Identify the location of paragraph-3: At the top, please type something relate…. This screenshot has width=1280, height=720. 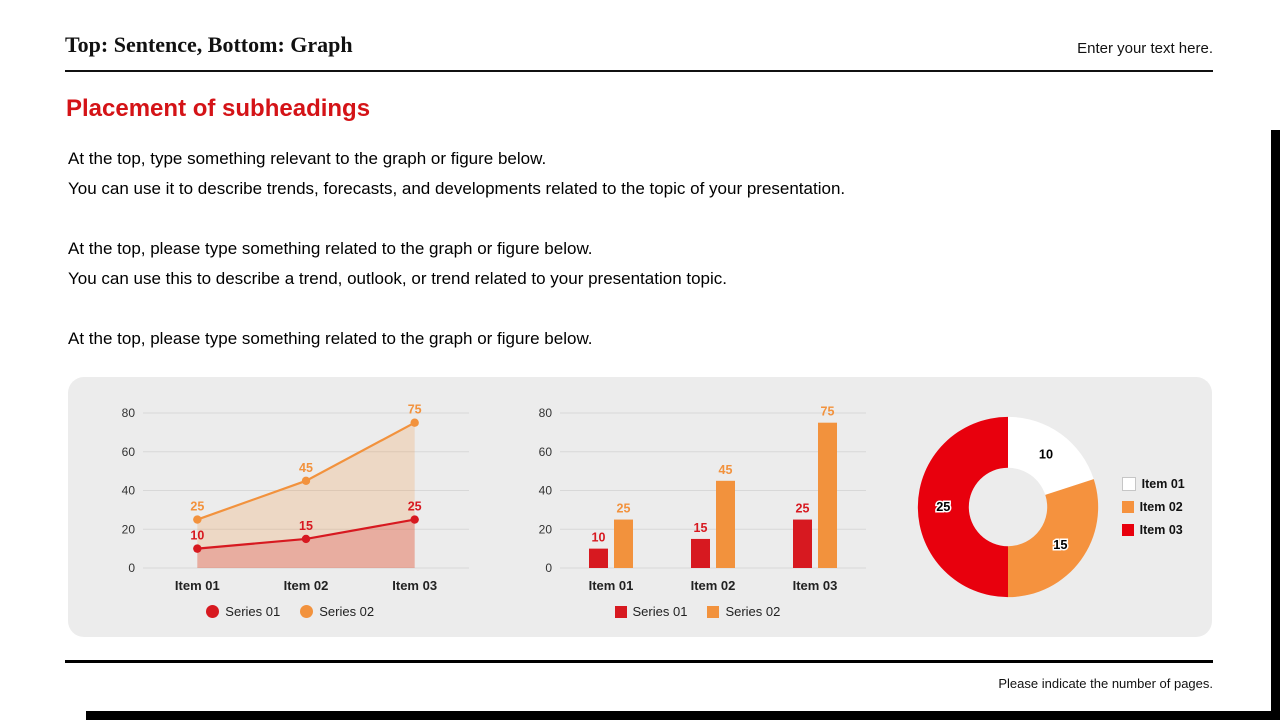
(456, 339).